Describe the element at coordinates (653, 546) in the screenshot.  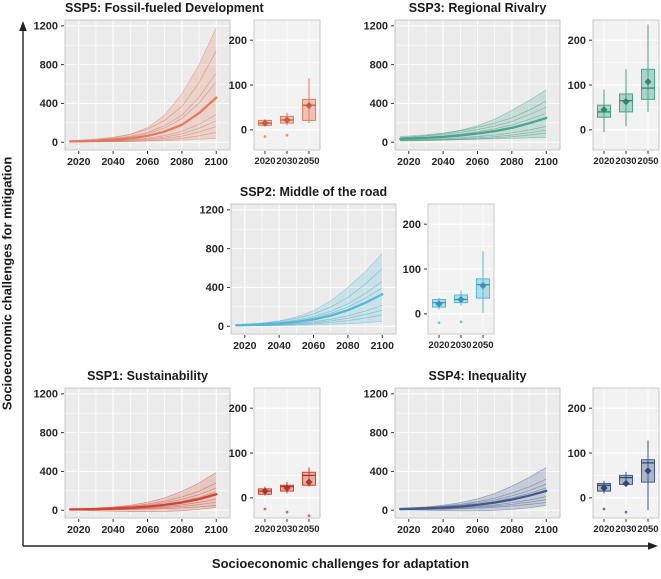
I see `x-axis-arrowhead-icon` at that location.